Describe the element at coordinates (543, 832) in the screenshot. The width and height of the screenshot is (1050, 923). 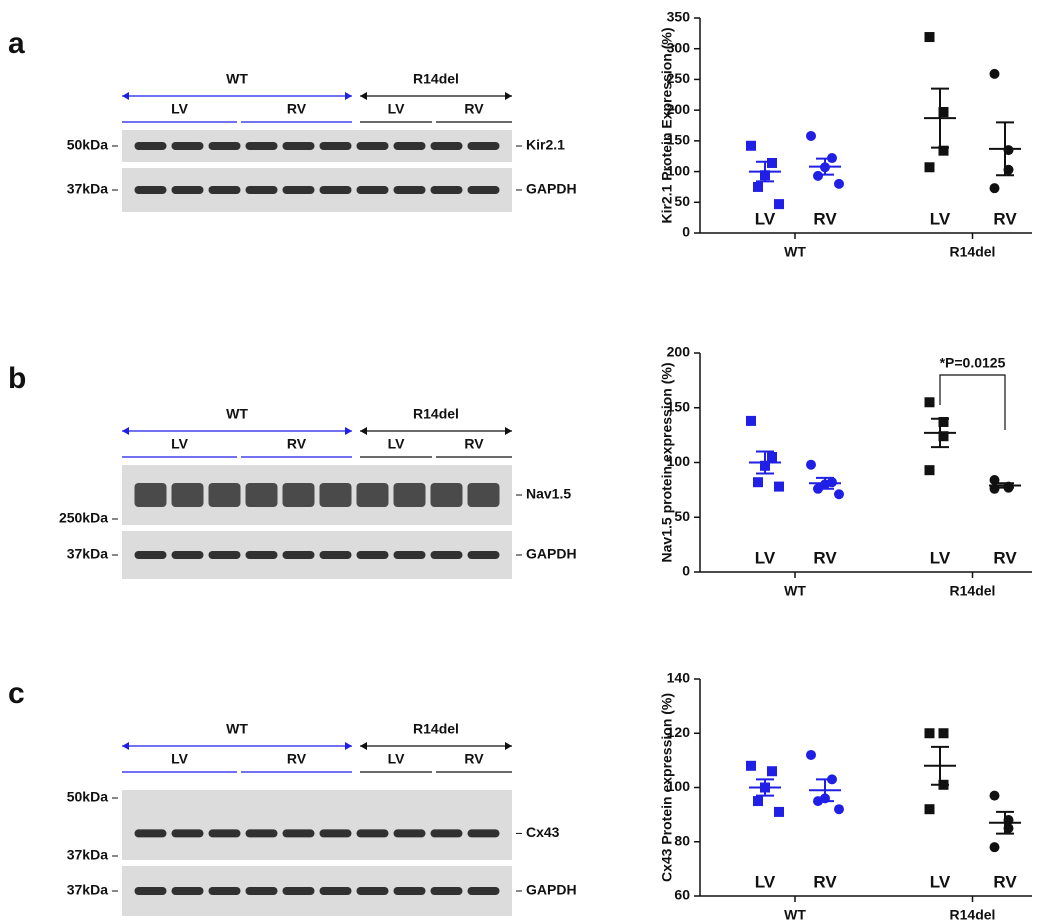
I see `band-label: Cx43` at that location.